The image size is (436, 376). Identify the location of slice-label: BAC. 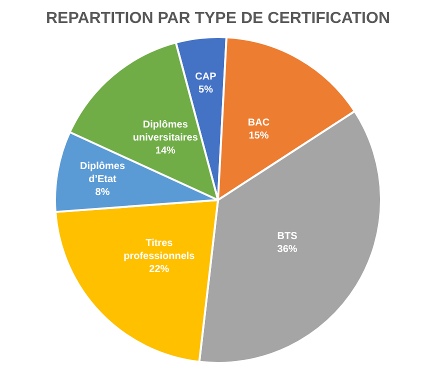
(259, 123).